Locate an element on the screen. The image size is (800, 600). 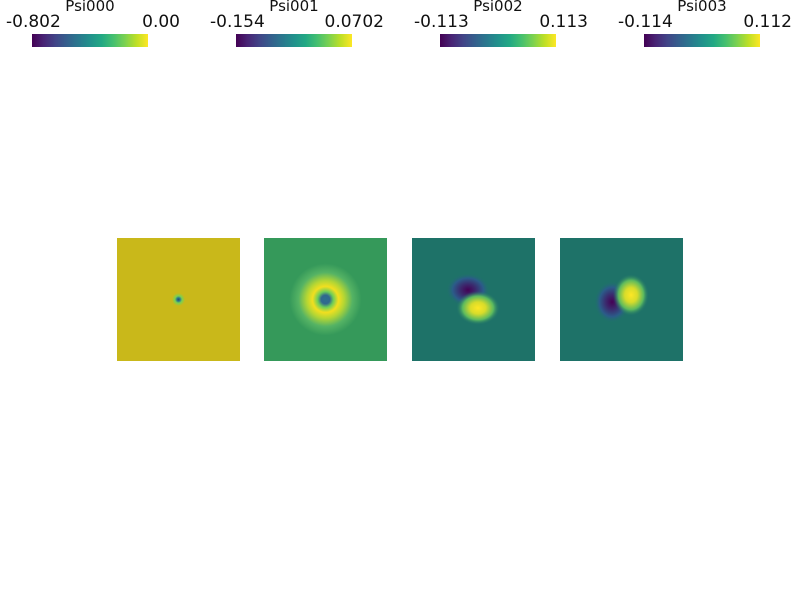
colorbar-min-label: -0.113 is located at coordinates (441, 22).